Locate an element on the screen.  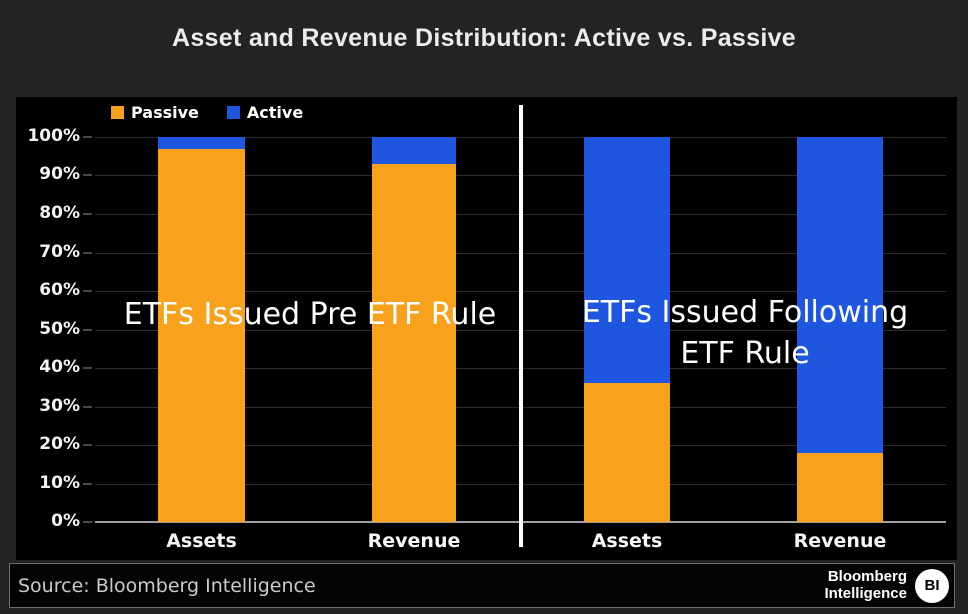
group-divider-line is located at coordinates (521, 326).